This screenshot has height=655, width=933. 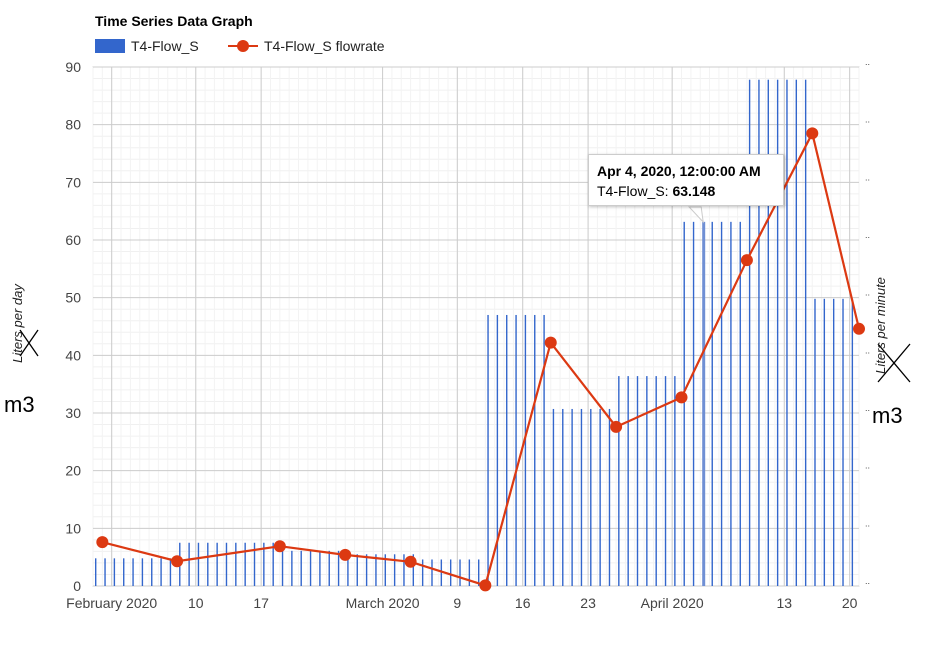 What do you see at coordinates (523, 603) in the screenshot?
I see `x-tick-label: 16` at bounding box center [523, 603].